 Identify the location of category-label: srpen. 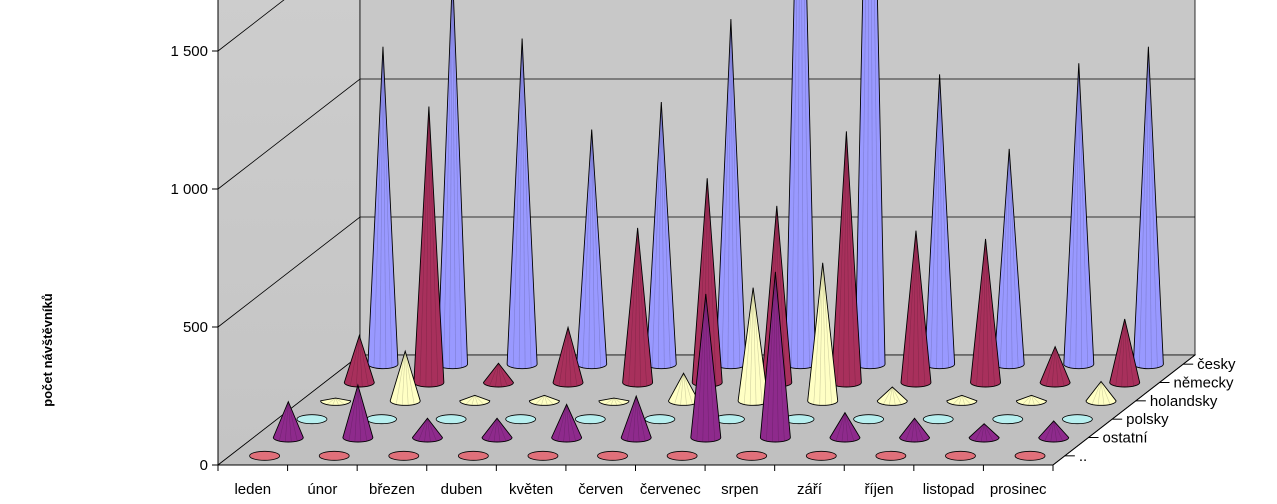
(740, 489).